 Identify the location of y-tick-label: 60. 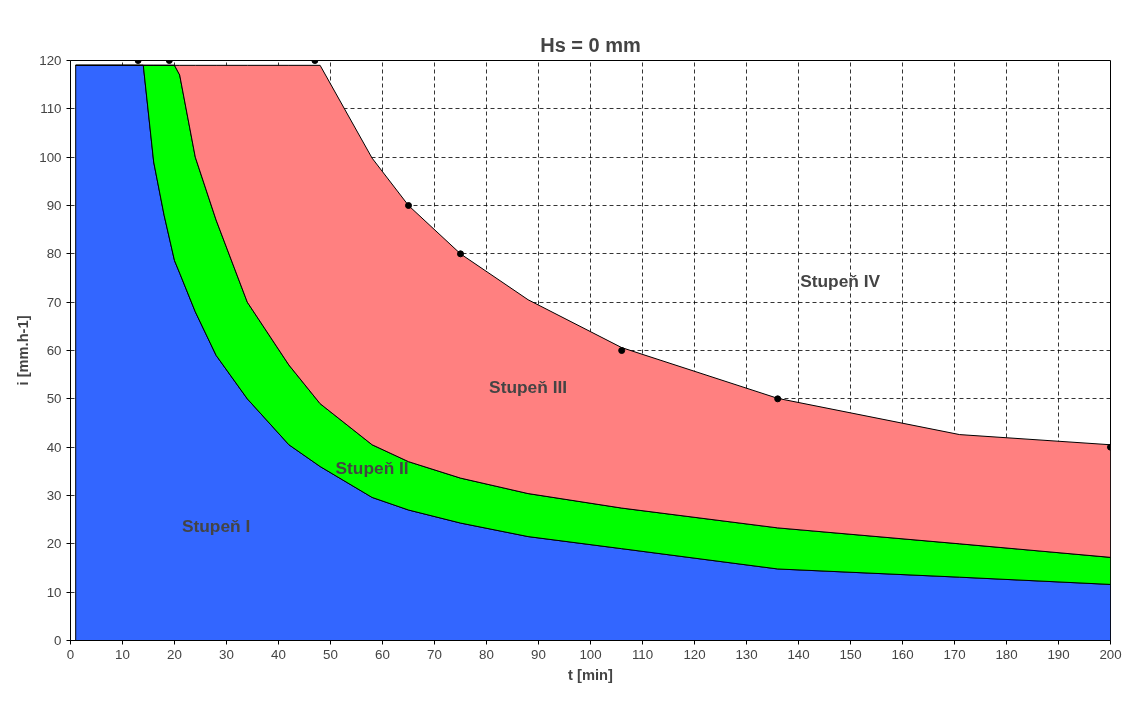
(54, 350).